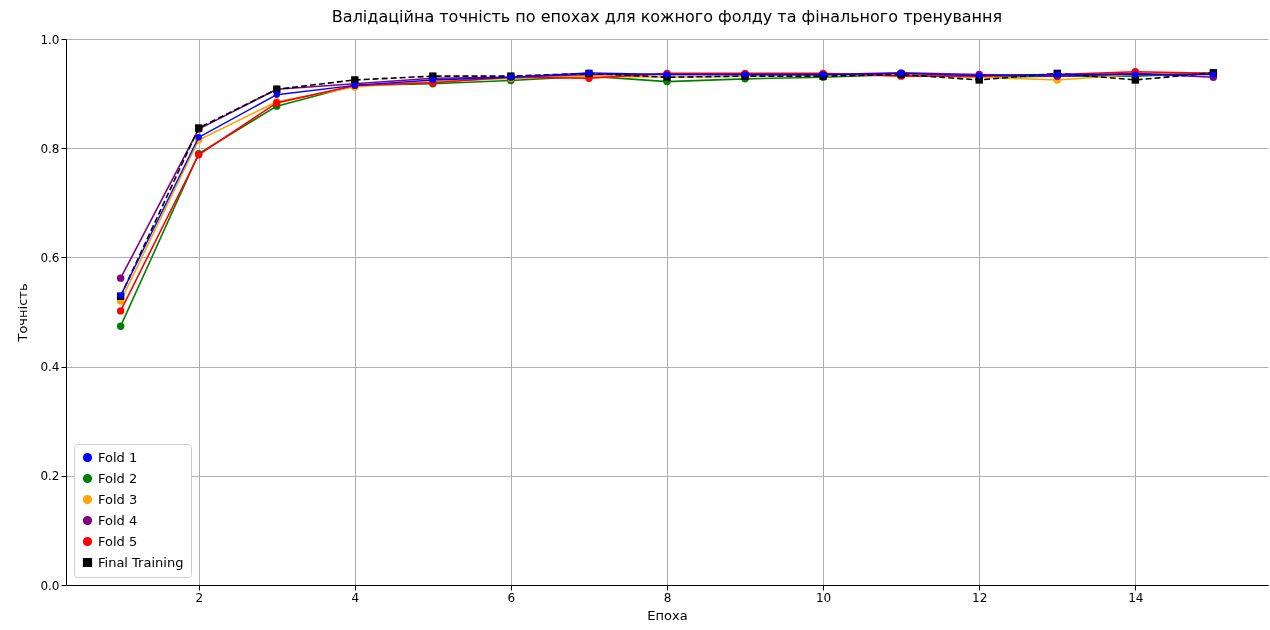  Describe the element at coordinates (50, 148) in the screenshot. I see `y-tick-label: 0.8` at that location.